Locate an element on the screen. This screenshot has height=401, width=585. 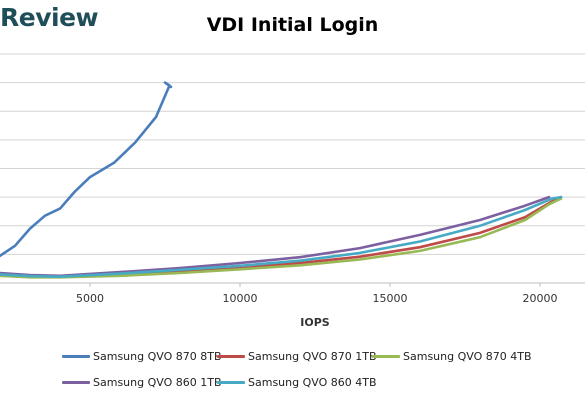
x-tick-label: 20000 is located at coordinates (540, 298).